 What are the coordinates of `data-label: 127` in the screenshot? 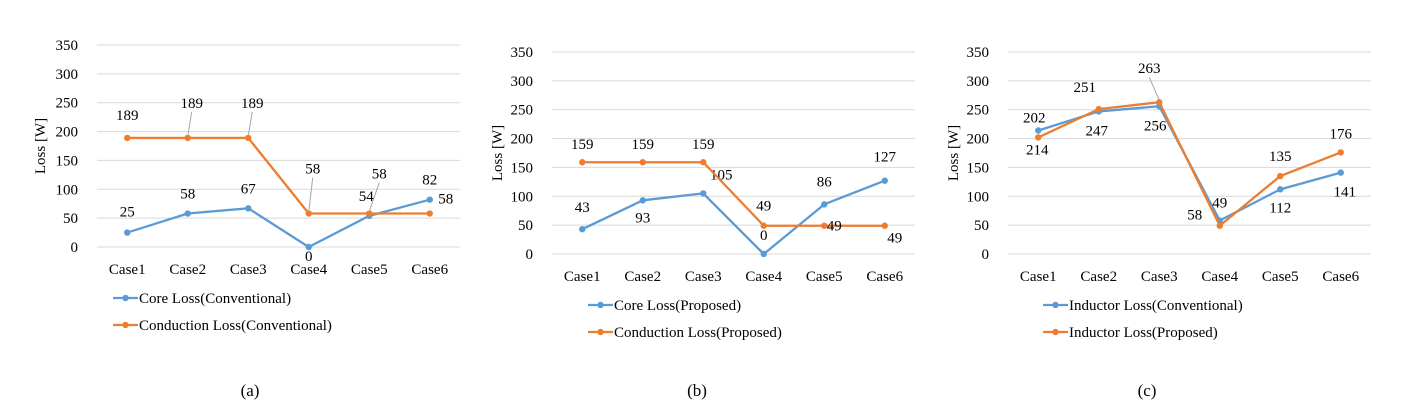 It's located at (885, 158).